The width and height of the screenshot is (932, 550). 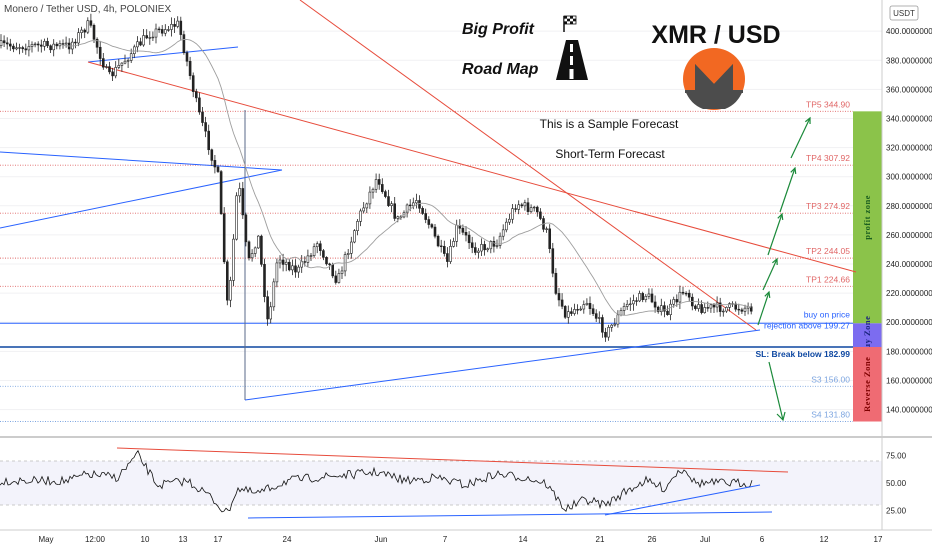 What do you see at coordinates (909, 351) in the screenshot?
I see `price-tick-label: 180.00000000` at bounding box center [909, 351].